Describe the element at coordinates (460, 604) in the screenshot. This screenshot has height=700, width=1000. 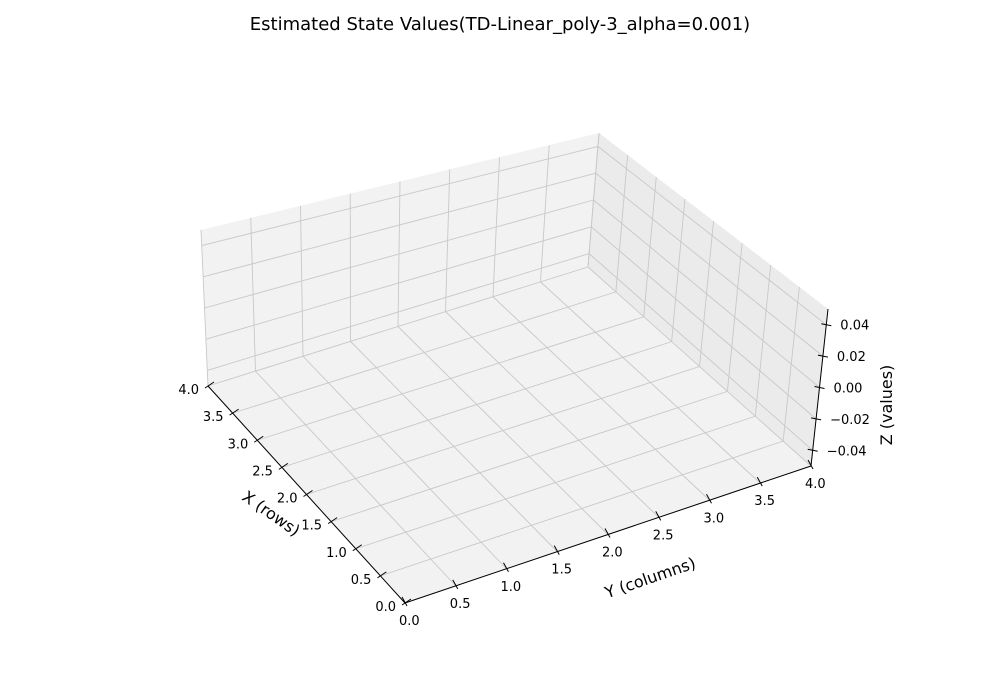
I see `y-tick-label: 0.5` at that location.